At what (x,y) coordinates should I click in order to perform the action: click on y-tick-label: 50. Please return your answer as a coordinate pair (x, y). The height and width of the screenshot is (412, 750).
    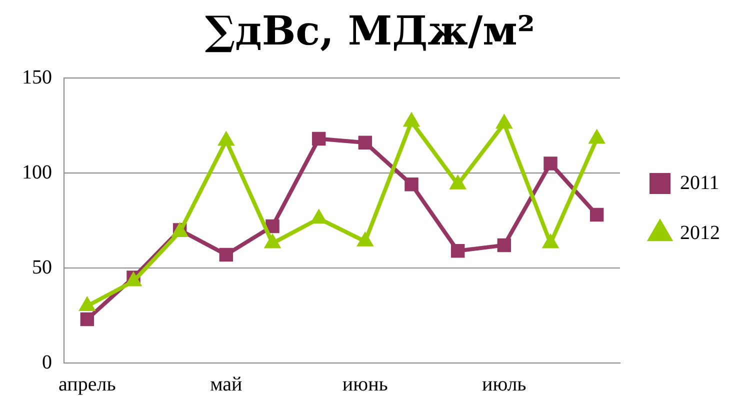
    Looking at the image, I should click on (42, 267).